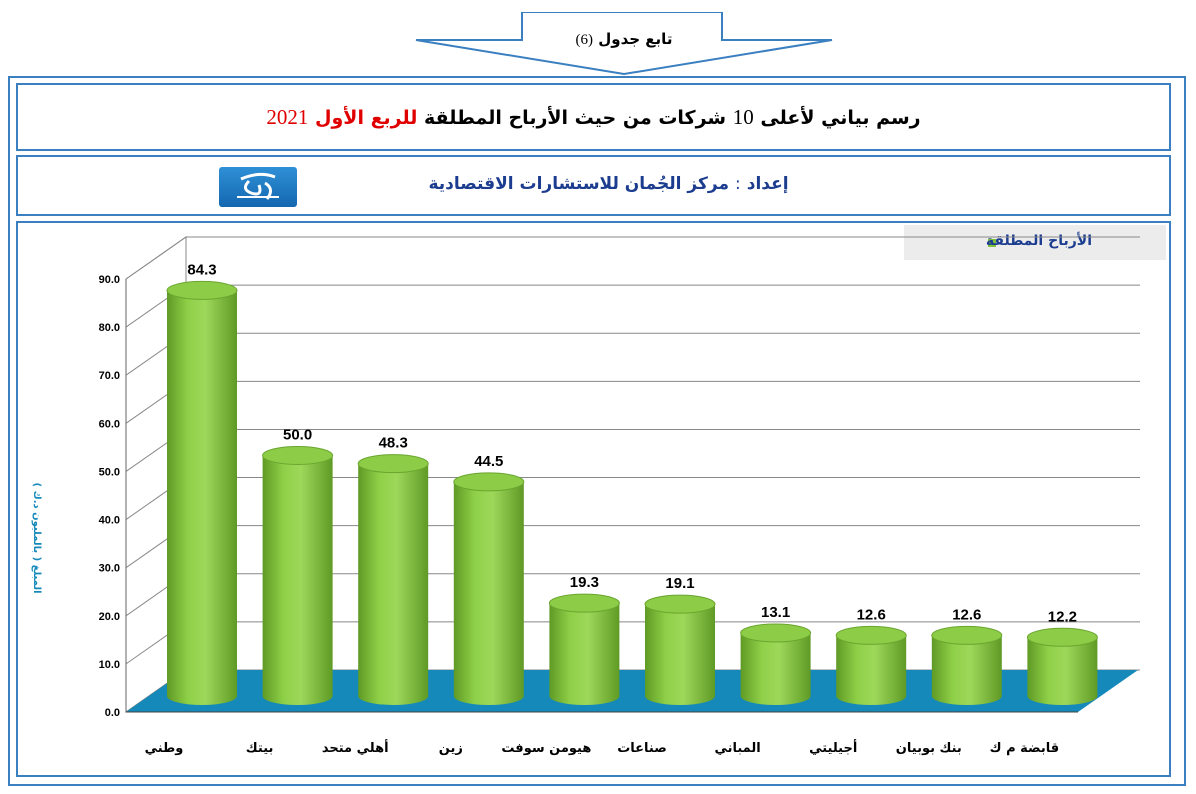  Describe the element at coordinates (164, 748) in the screenshot. I see `x-tick-label: وطني` at that location.